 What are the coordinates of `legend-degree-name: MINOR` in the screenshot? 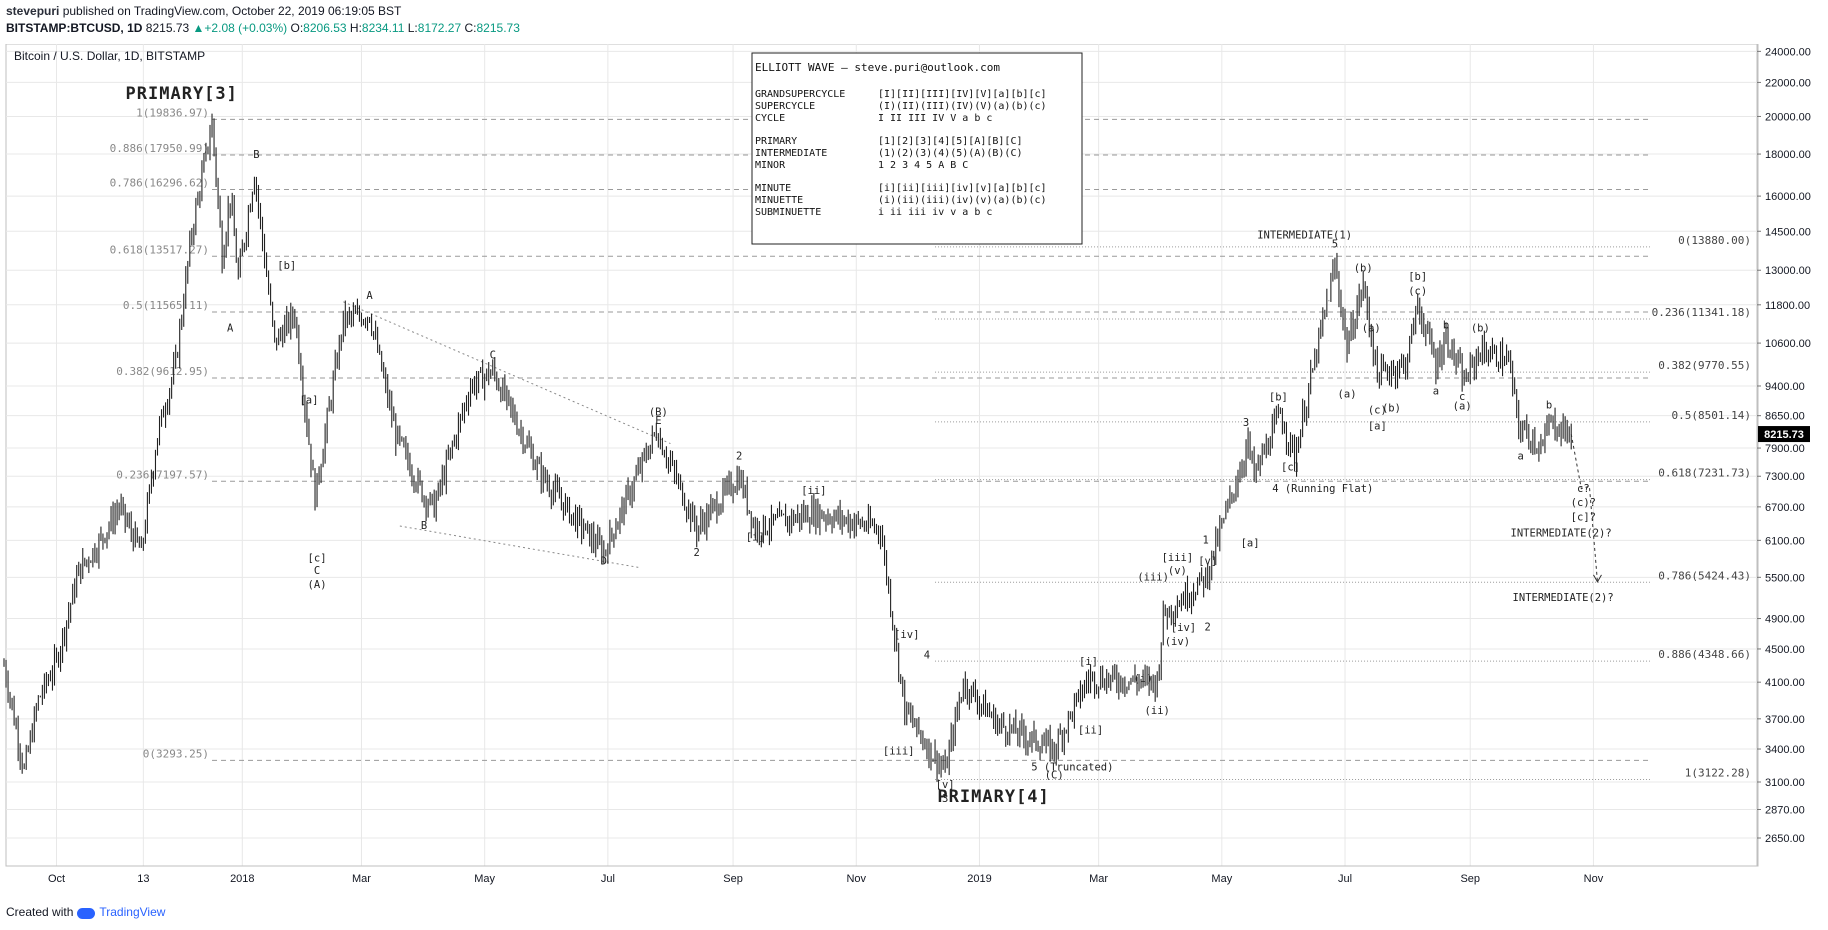 It's located at (770, 165).